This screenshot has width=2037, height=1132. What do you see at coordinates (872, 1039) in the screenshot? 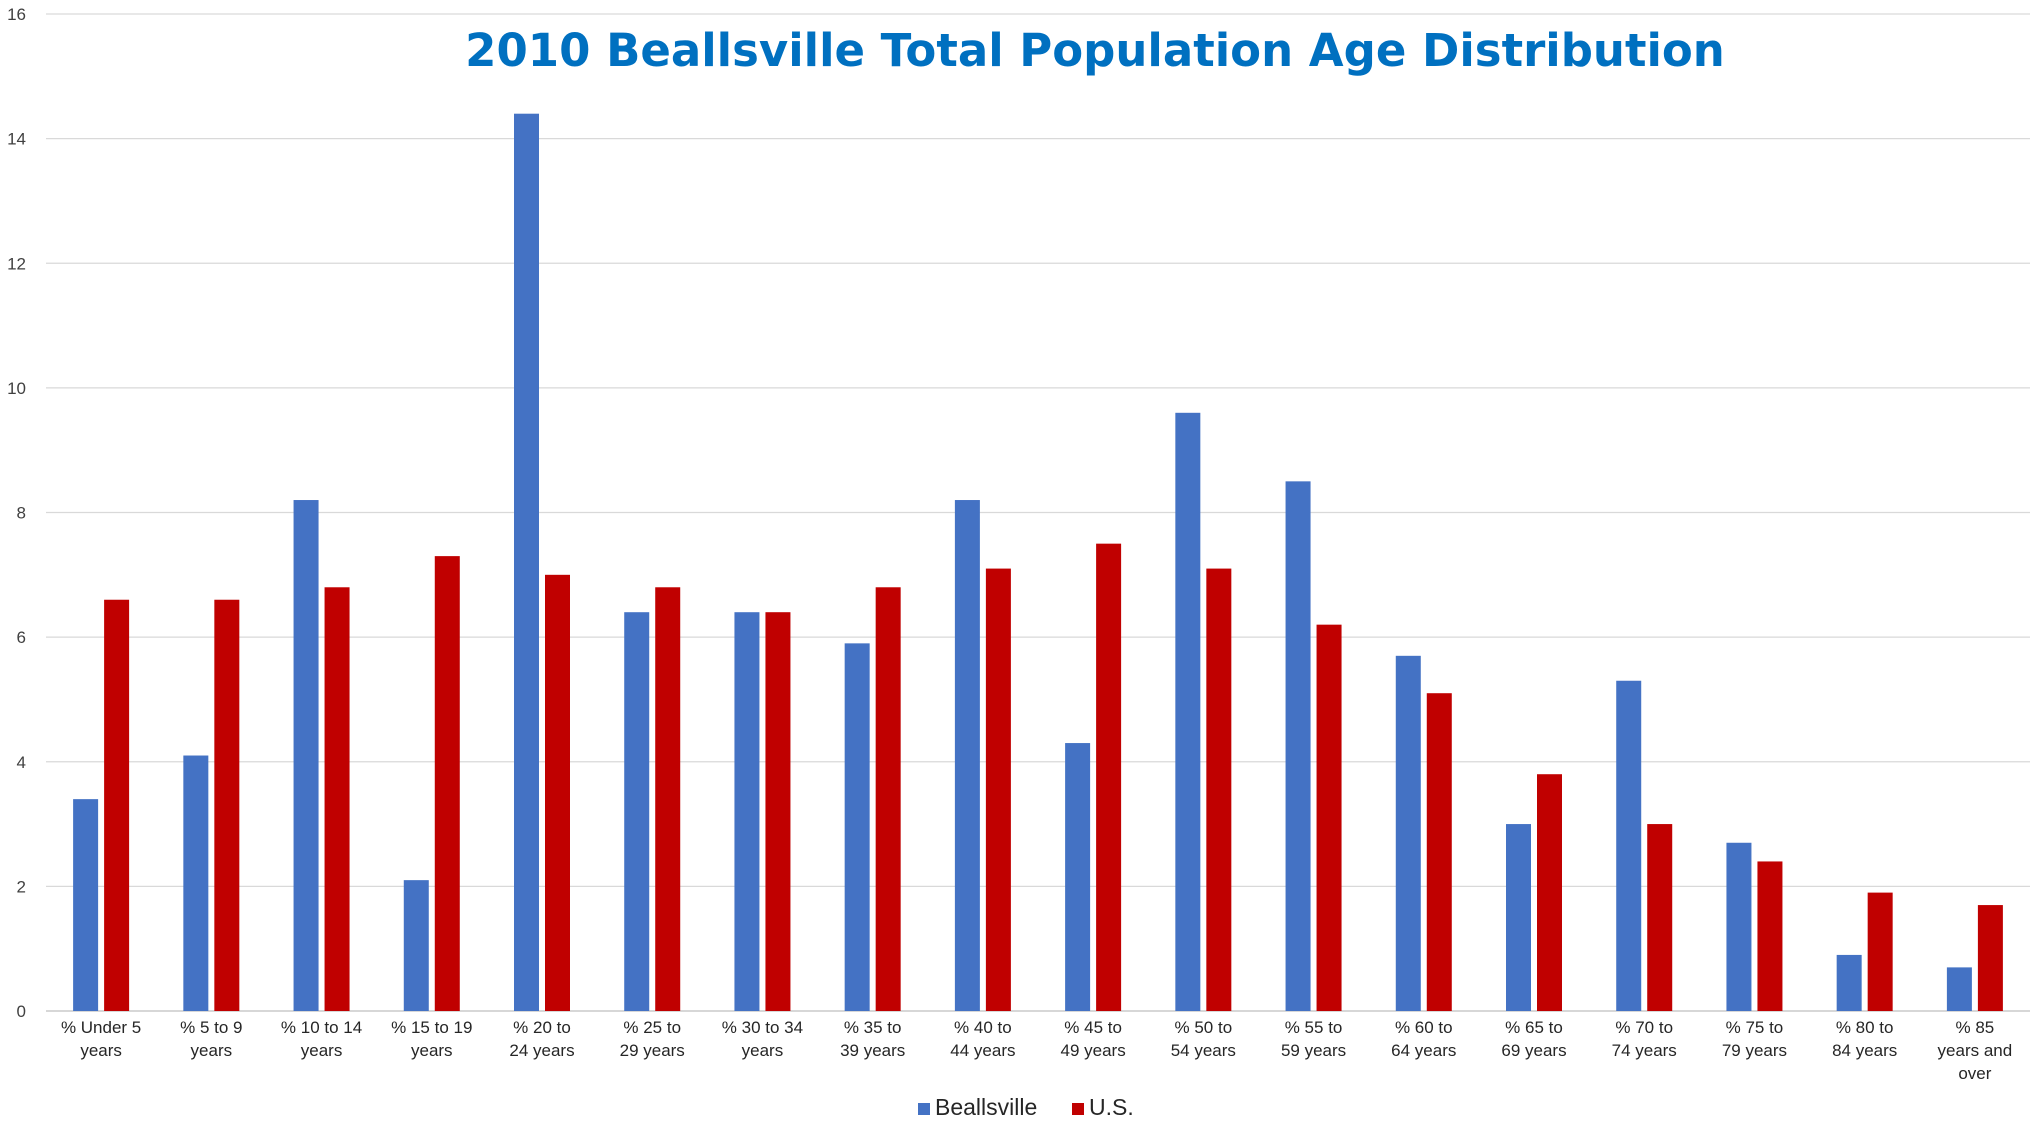
I see `x-tick-label: % 35 to 39 years` at bounding box center [872, 1039].